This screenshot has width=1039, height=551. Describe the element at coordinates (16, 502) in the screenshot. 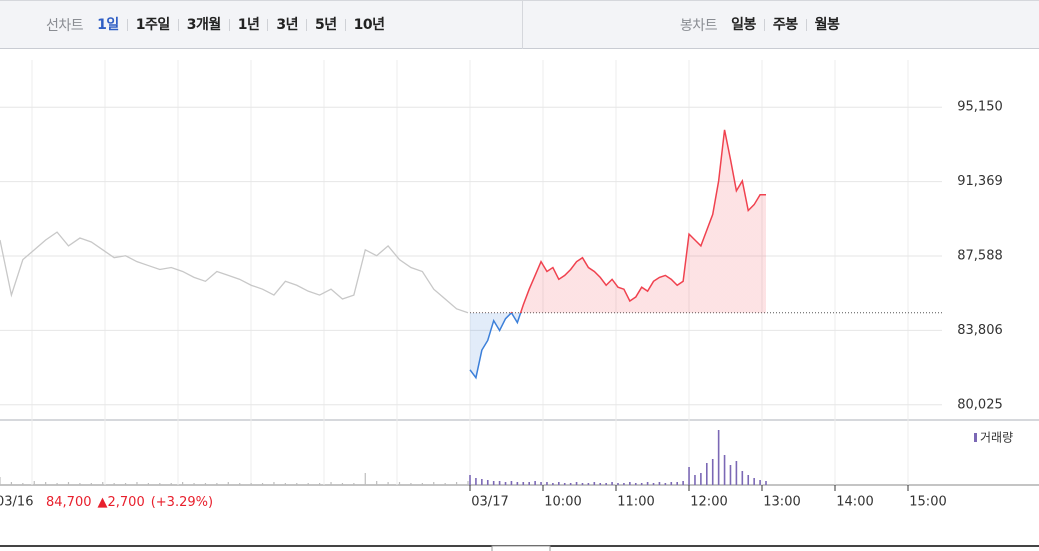

I see `previous-date-label: 03/16` at that location.